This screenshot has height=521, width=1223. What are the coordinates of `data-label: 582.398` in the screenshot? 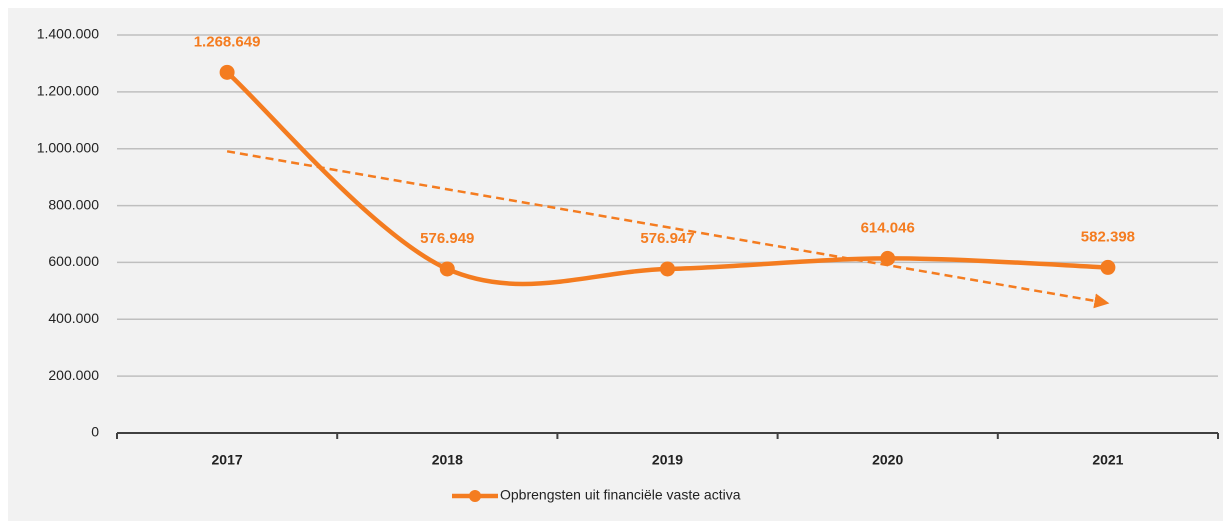 It's located at (1108, 236).